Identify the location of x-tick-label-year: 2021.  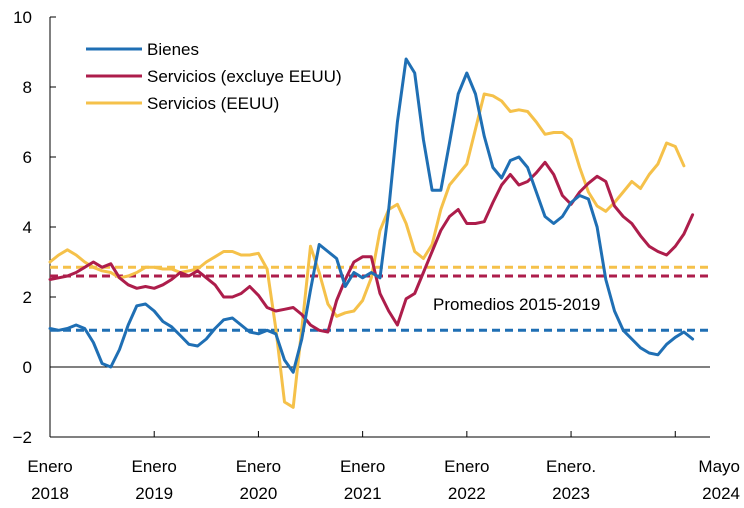
(363, 493).